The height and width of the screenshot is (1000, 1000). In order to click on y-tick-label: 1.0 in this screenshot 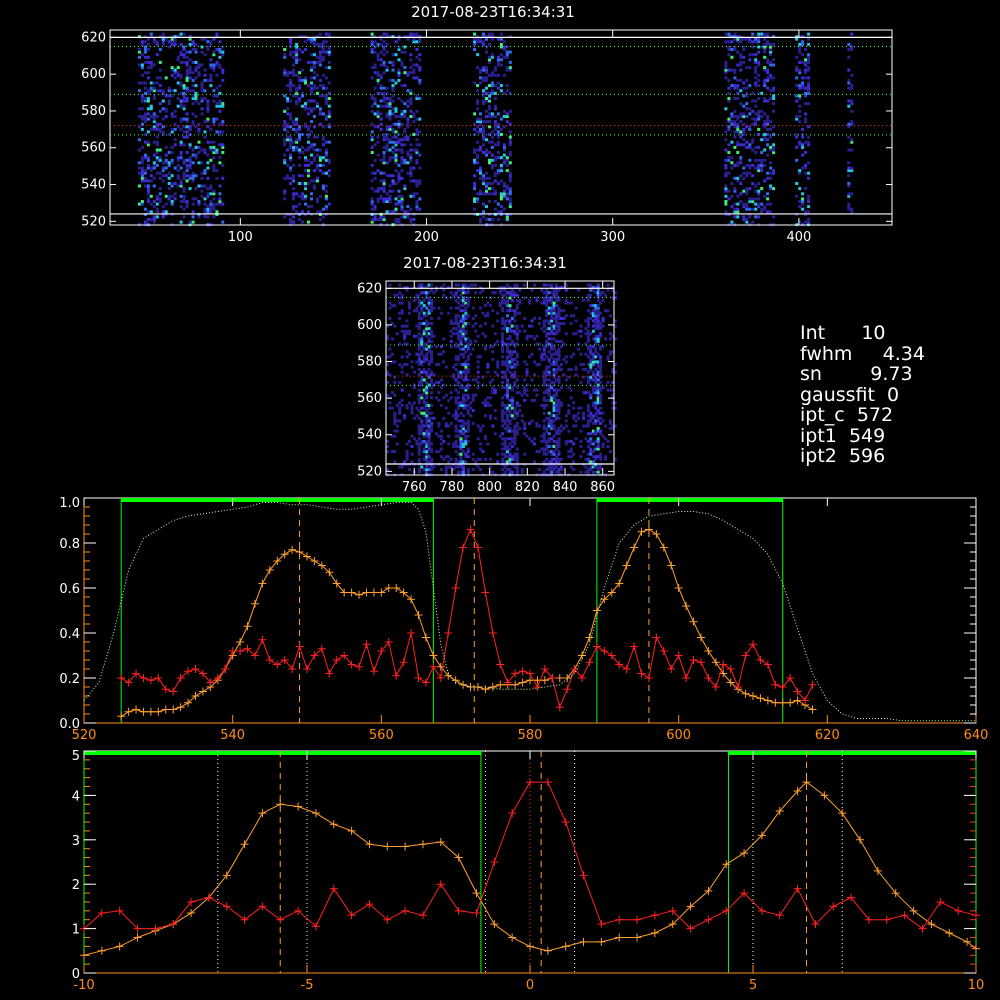, I will do `click(69, 503)`.